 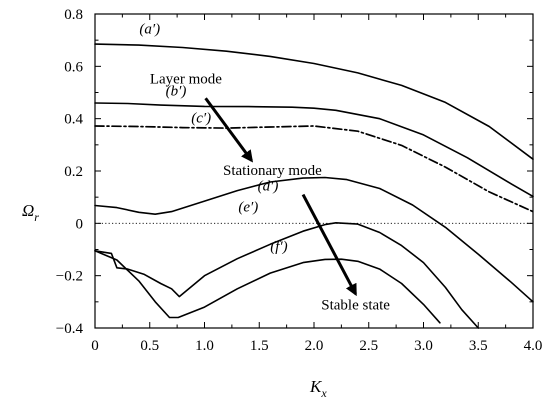 What do you see at coordinates (423, 346) in the screenshot?
I see `x-tick-label: 3.0` at bounding box center [423, 346].